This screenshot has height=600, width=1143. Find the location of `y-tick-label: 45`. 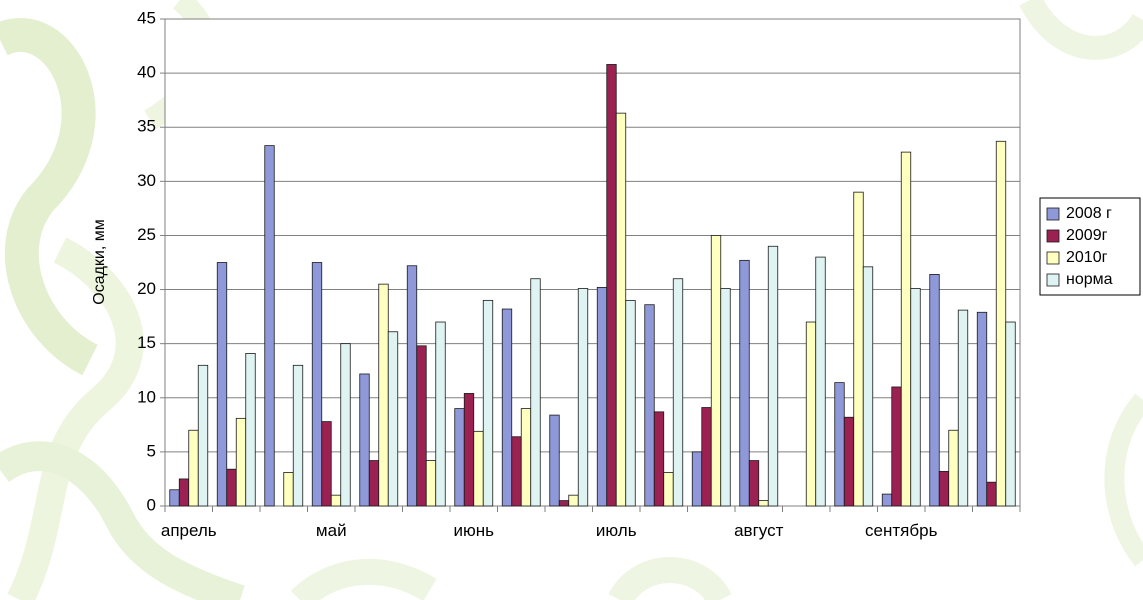

y-tick-label: 45 is located at coordinates (146, 17).